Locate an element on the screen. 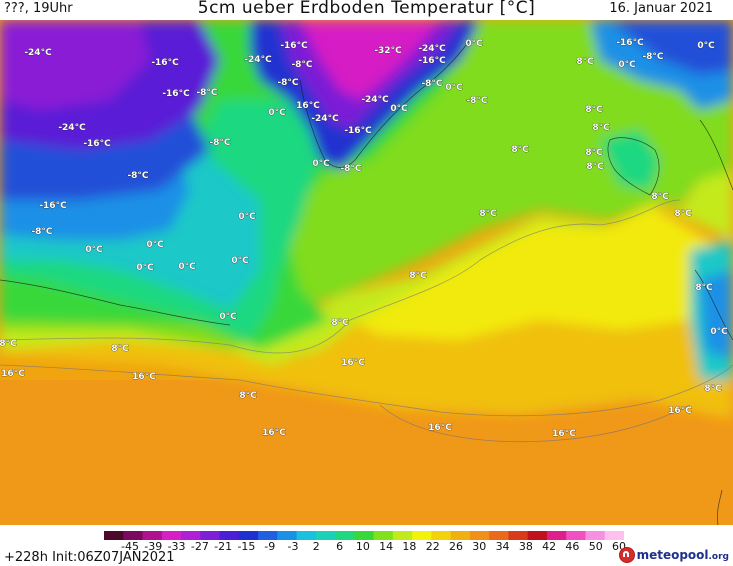  color-scale-tick-label: -45 is located at coordinates (130, 546).